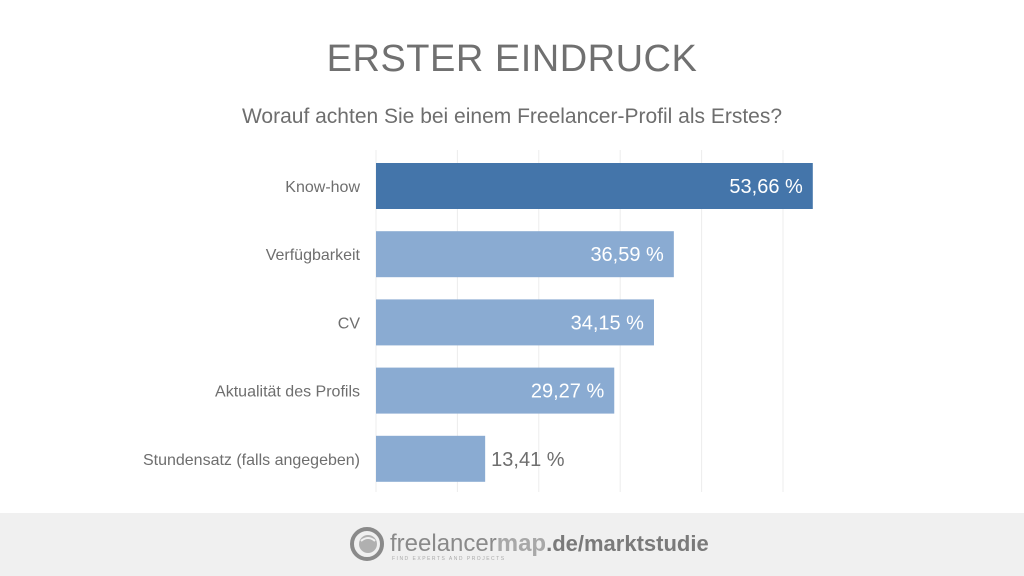 The image size is (1024, 576). What do you see at coordinates (251, 460) in the screenshot?
I see `category-label: Stundensatz (falls angegeben)` at bounding box center [251, 460].